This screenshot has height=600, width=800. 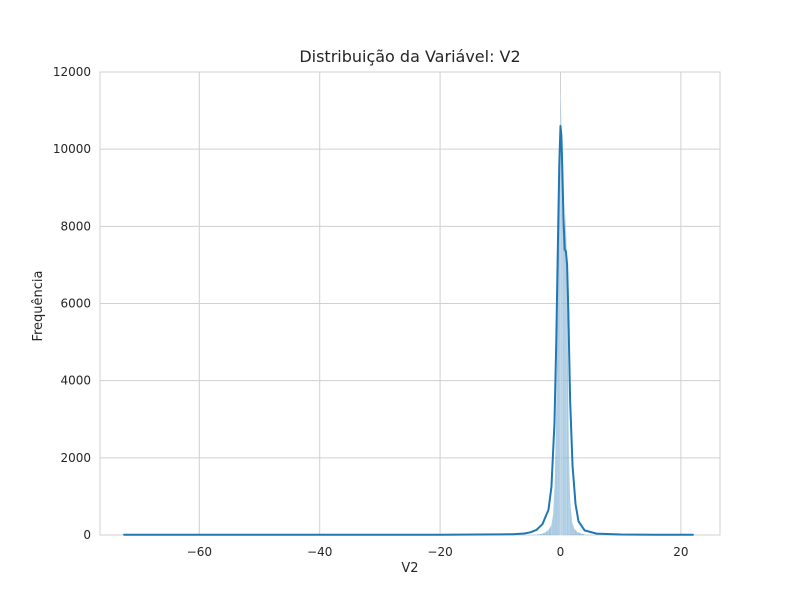 I want to click on y-tick-label: 12000, so click(x=72, y=72).